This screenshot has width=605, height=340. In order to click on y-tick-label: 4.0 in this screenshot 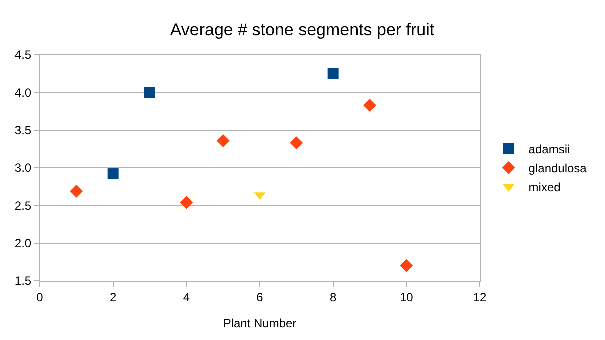, I will do `click(23, 93)`.